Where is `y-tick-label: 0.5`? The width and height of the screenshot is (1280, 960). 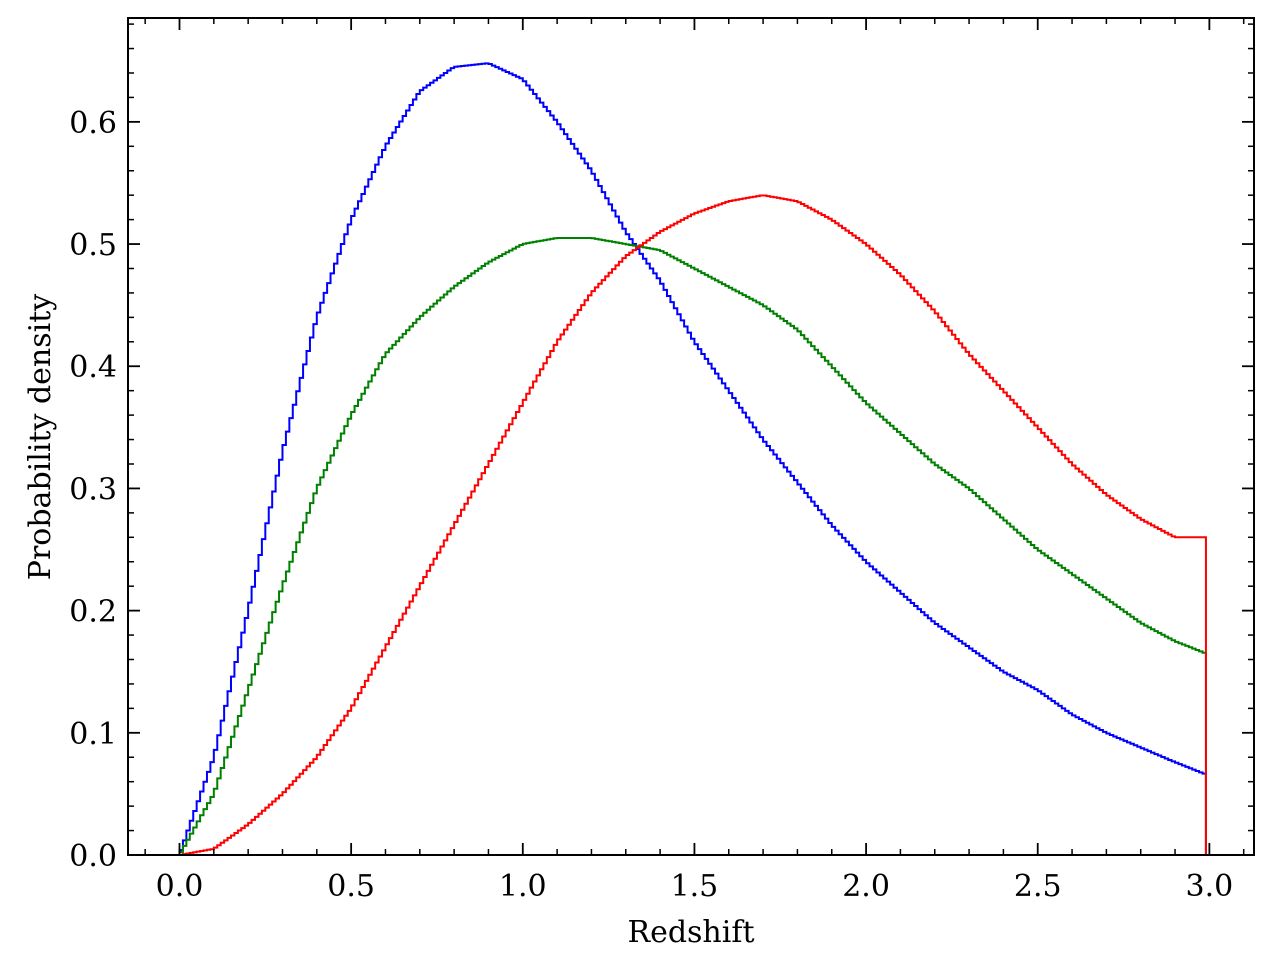 y-tick-label: 0.5 is located at coordinates (93, 245).